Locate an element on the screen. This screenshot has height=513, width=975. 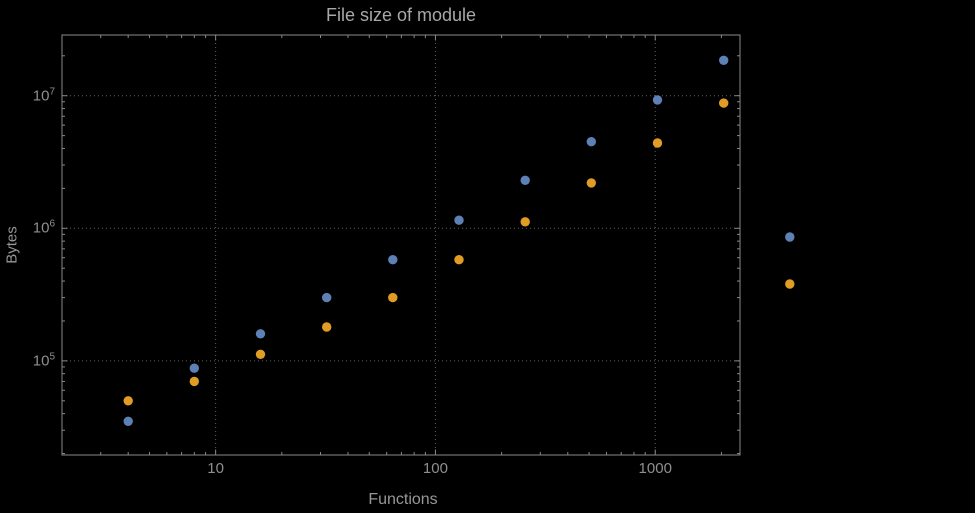
x-tick-label: 10 is located at coordinates (215, 468).